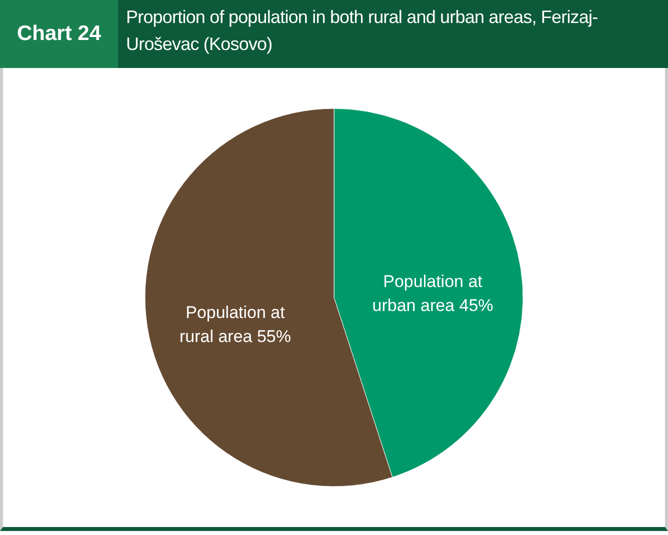 The image size is (668, 535). I want to click on caption: Chart 24, so click(59, 34).